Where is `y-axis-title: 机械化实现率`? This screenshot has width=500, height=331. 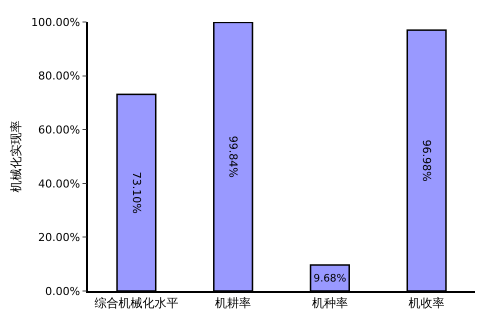 y-axis-title: 机械化实现率 is located at coordinates (15, 156).